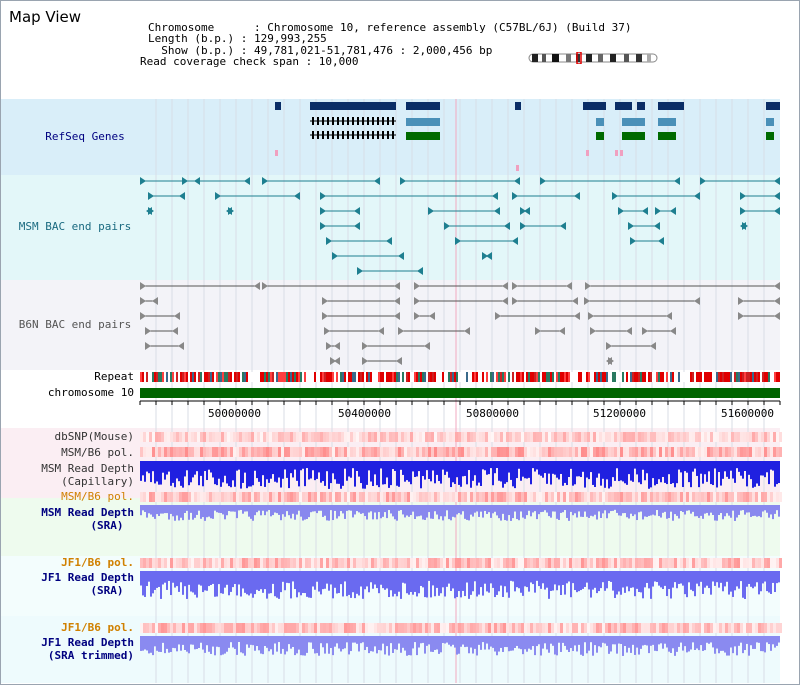 Image resolution: width=800 pixels, height=685 pixels. I want to click on chromosome-ideogram, so click(594, 58).